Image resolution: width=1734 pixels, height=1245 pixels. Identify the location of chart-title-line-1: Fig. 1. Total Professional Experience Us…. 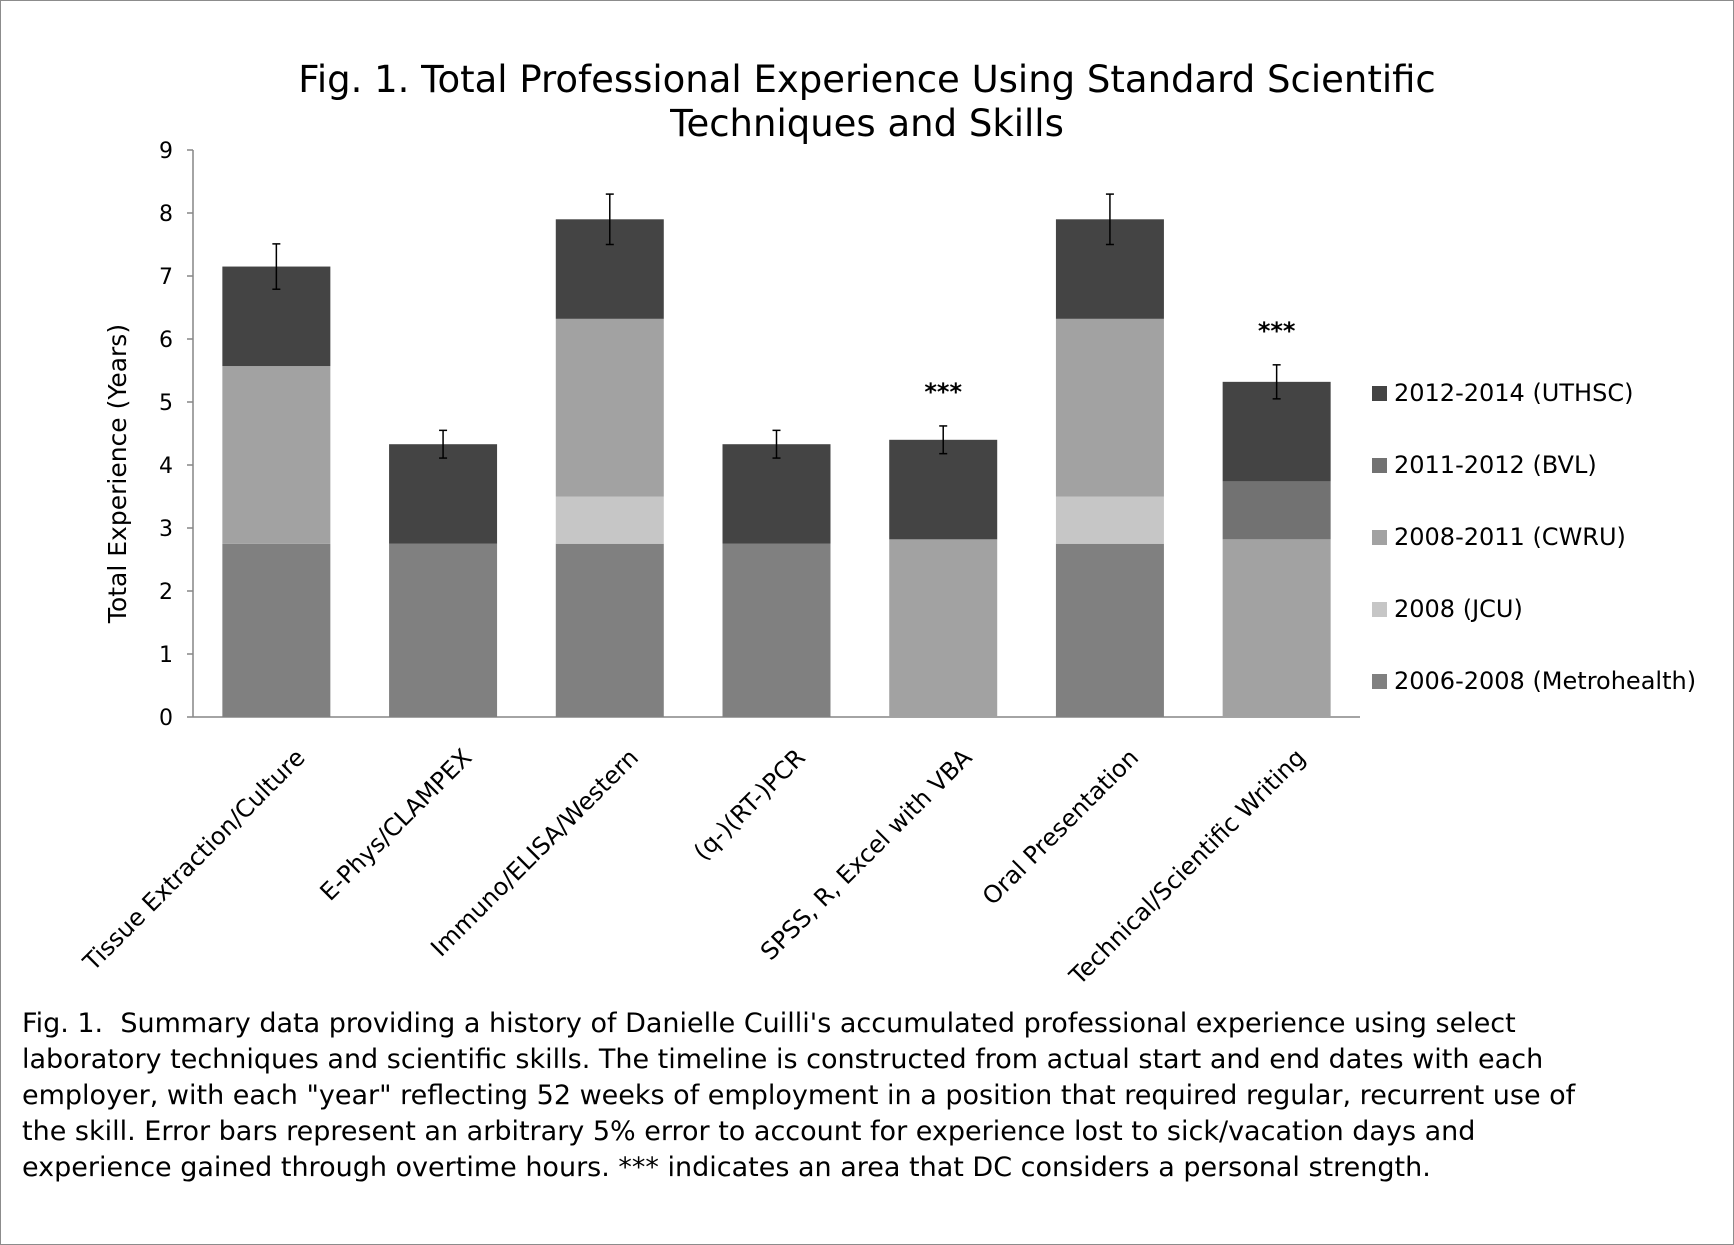
(867, 79).